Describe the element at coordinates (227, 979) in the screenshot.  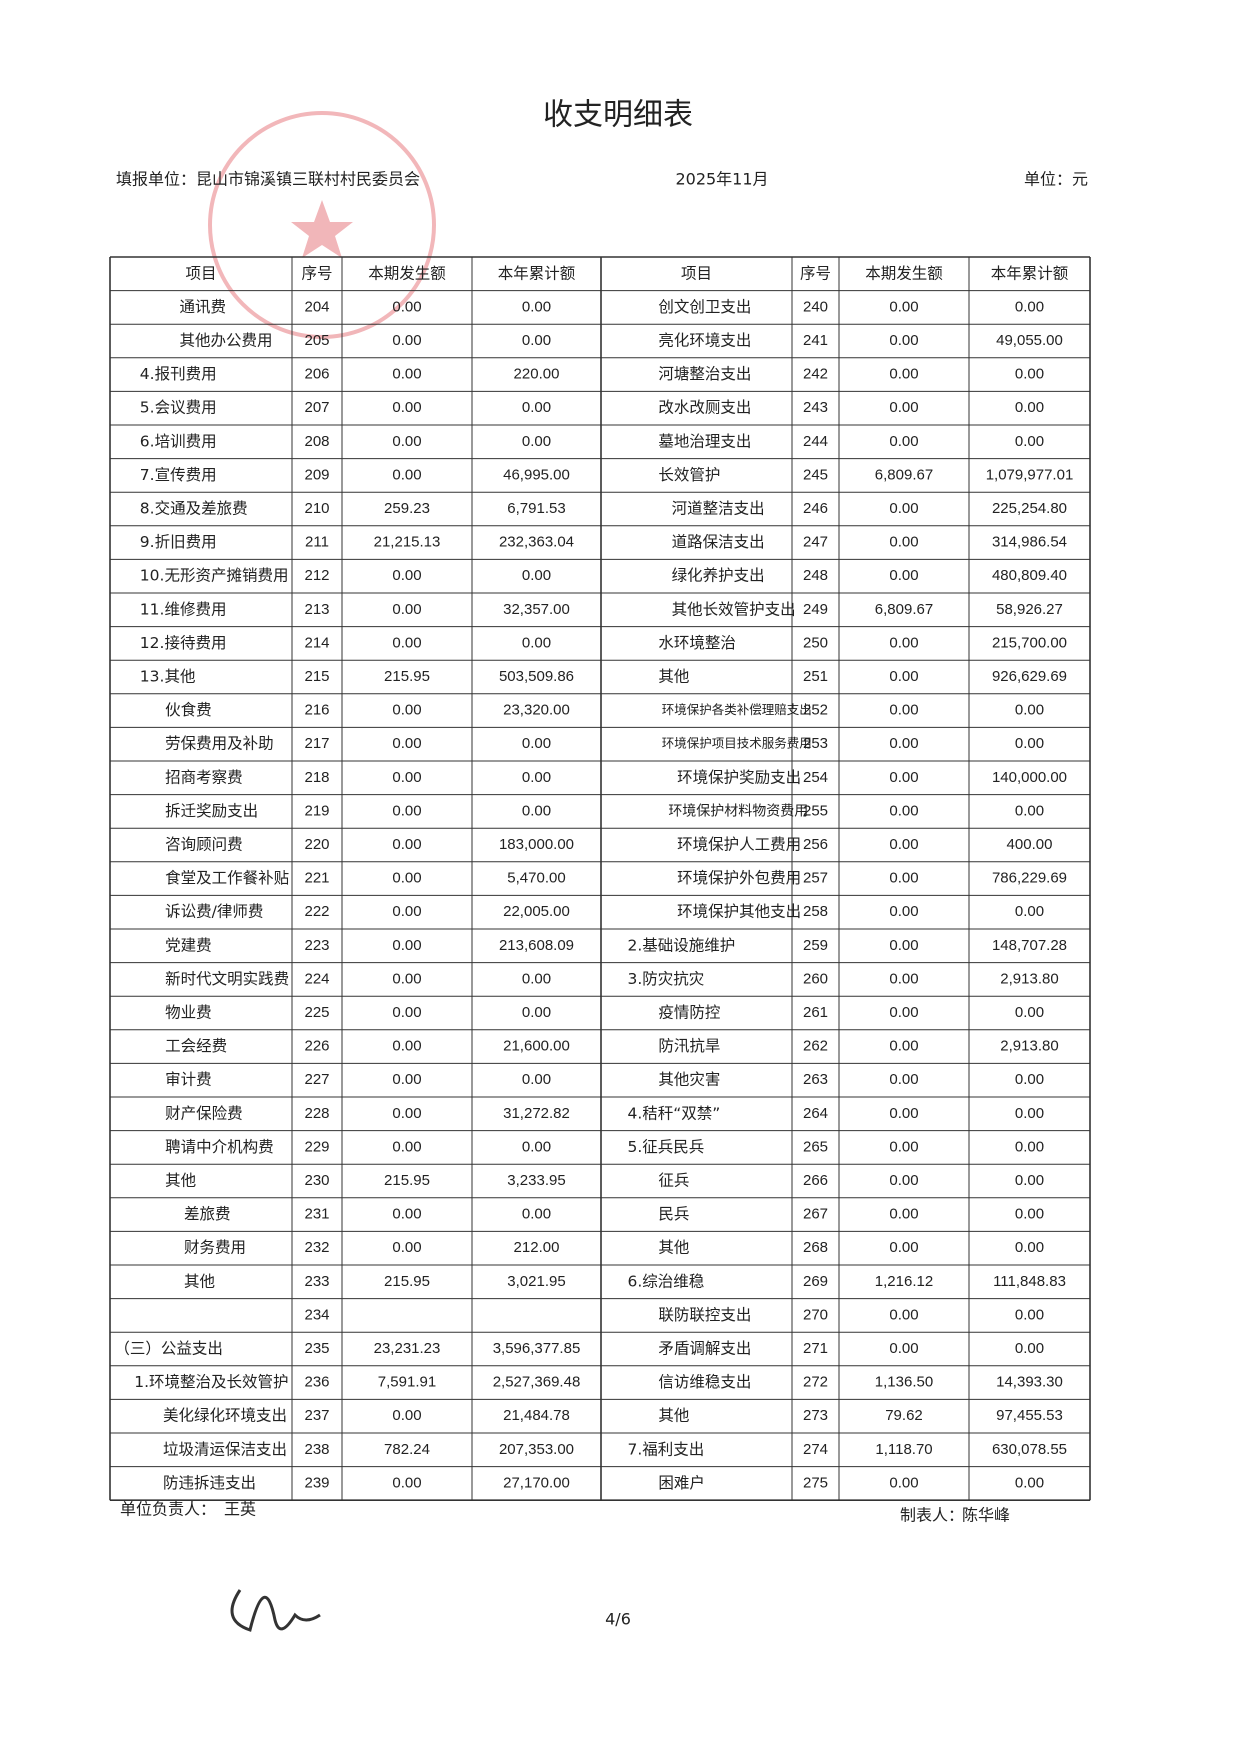
I see `item-name: 新时代文明实践费` at that location.